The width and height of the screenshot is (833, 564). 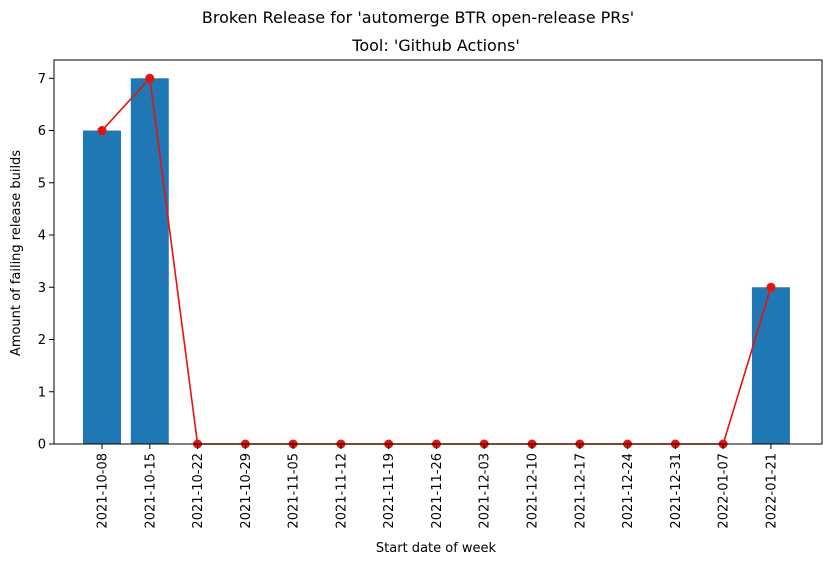 I want to click on y-tick-label: 3, so click(x=42, y=288).